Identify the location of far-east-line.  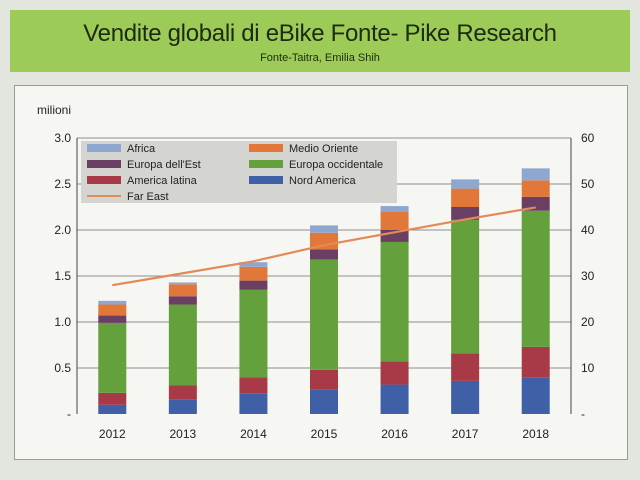
(324, 246).